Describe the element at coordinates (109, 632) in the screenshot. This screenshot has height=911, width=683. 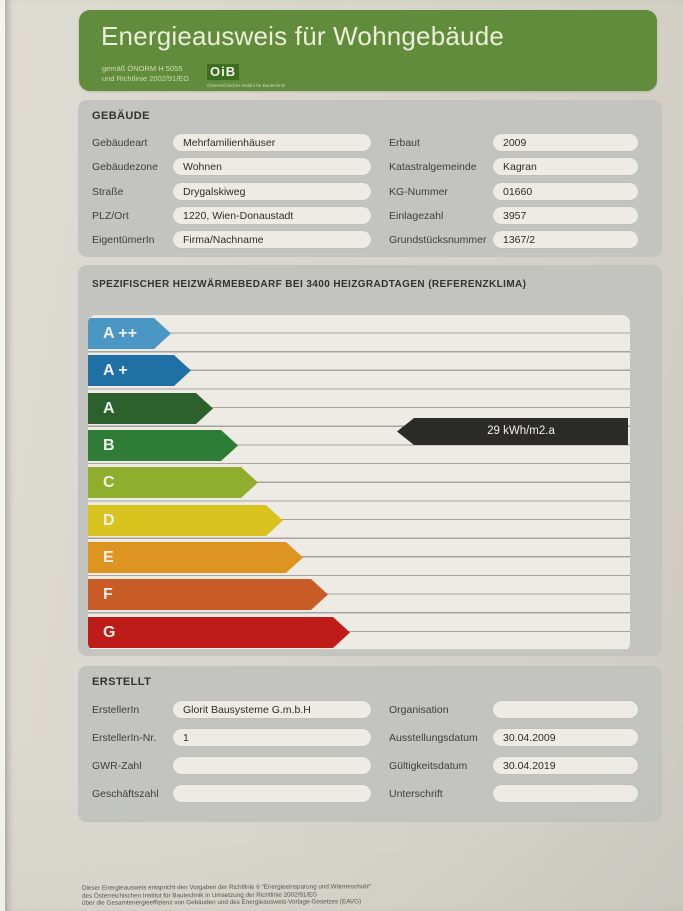
I see `energy-class-label: G` at that location.